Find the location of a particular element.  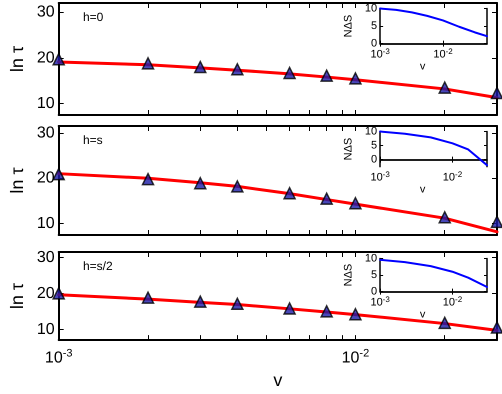

annotation: h=s is located at coordinates (93, 140).